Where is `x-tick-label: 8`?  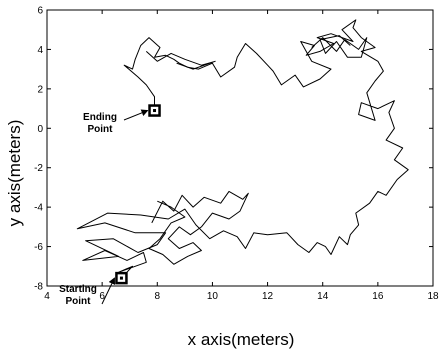 x-tick-label: 8 is located at coordinates (158, 296).